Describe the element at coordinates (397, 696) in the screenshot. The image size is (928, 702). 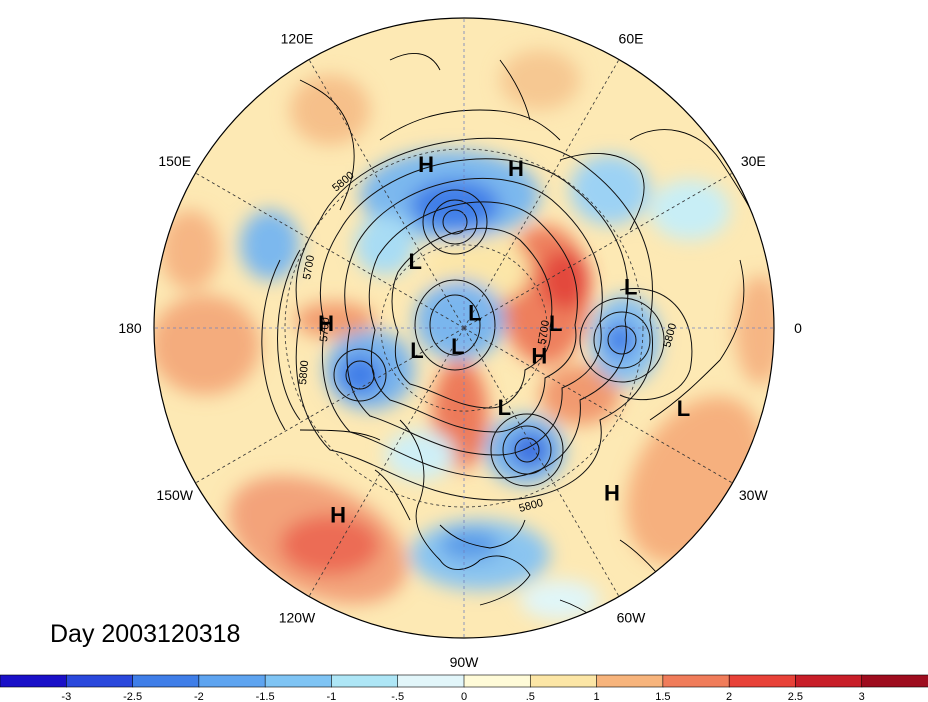
I see `colorbar-tick-label: -.5` at that location.